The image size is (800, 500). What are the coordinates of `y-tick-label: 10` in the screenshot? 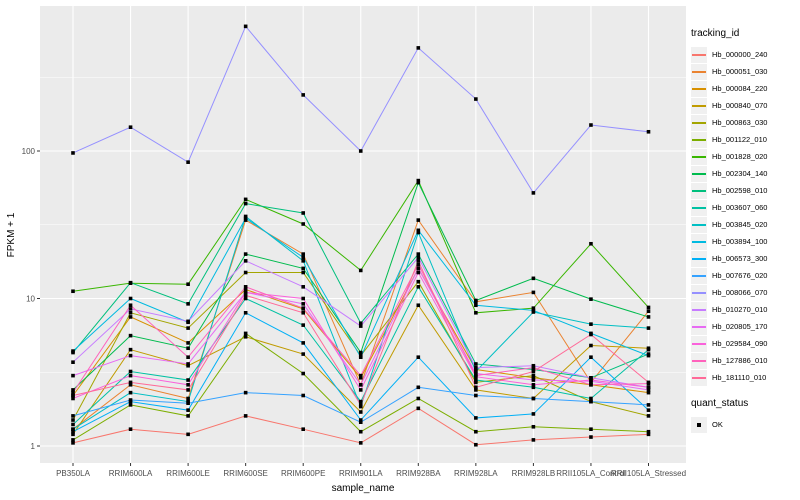 It's located at (30, 299).